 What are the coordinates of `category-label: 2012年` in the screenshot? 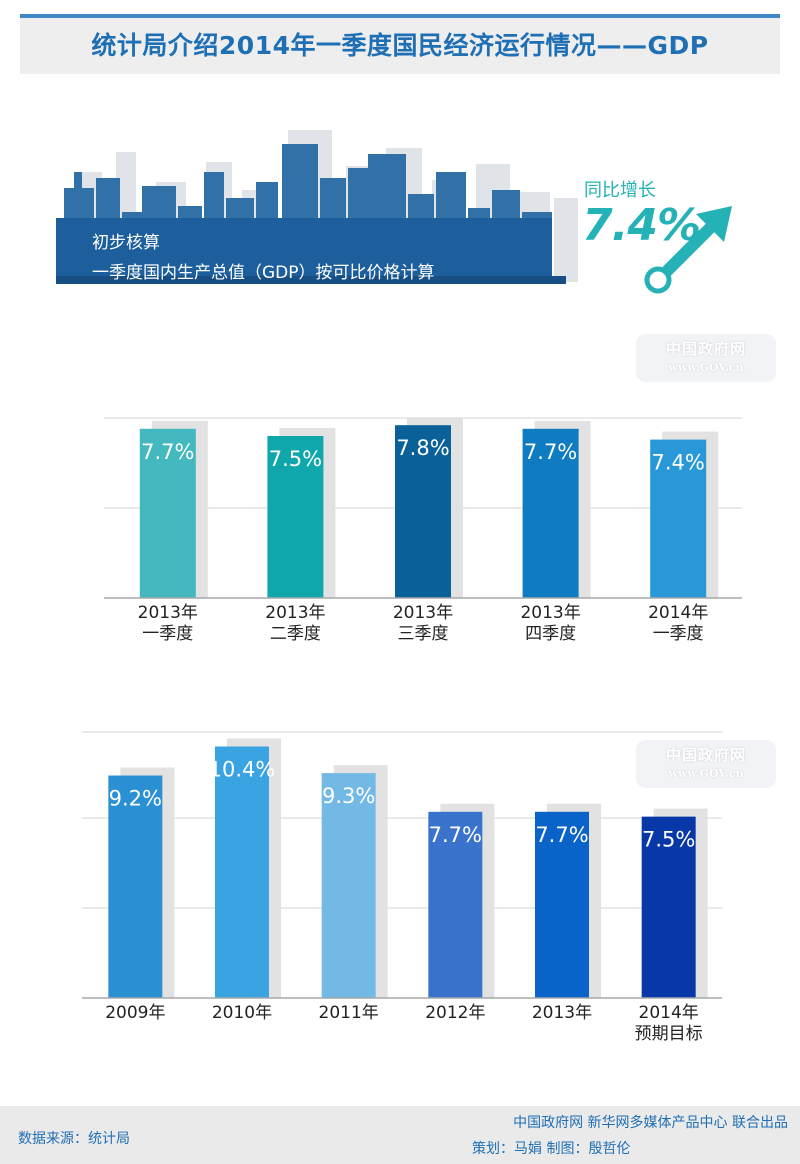 It's located at (455, 1013).